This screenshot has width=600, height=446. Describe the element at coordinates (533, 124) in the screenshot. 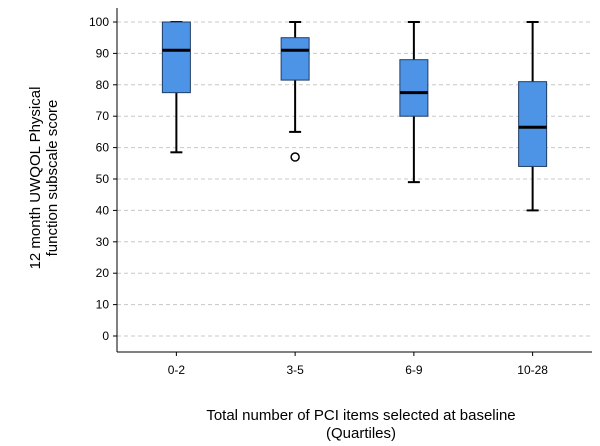

I see `box-4-iqr` at that location.